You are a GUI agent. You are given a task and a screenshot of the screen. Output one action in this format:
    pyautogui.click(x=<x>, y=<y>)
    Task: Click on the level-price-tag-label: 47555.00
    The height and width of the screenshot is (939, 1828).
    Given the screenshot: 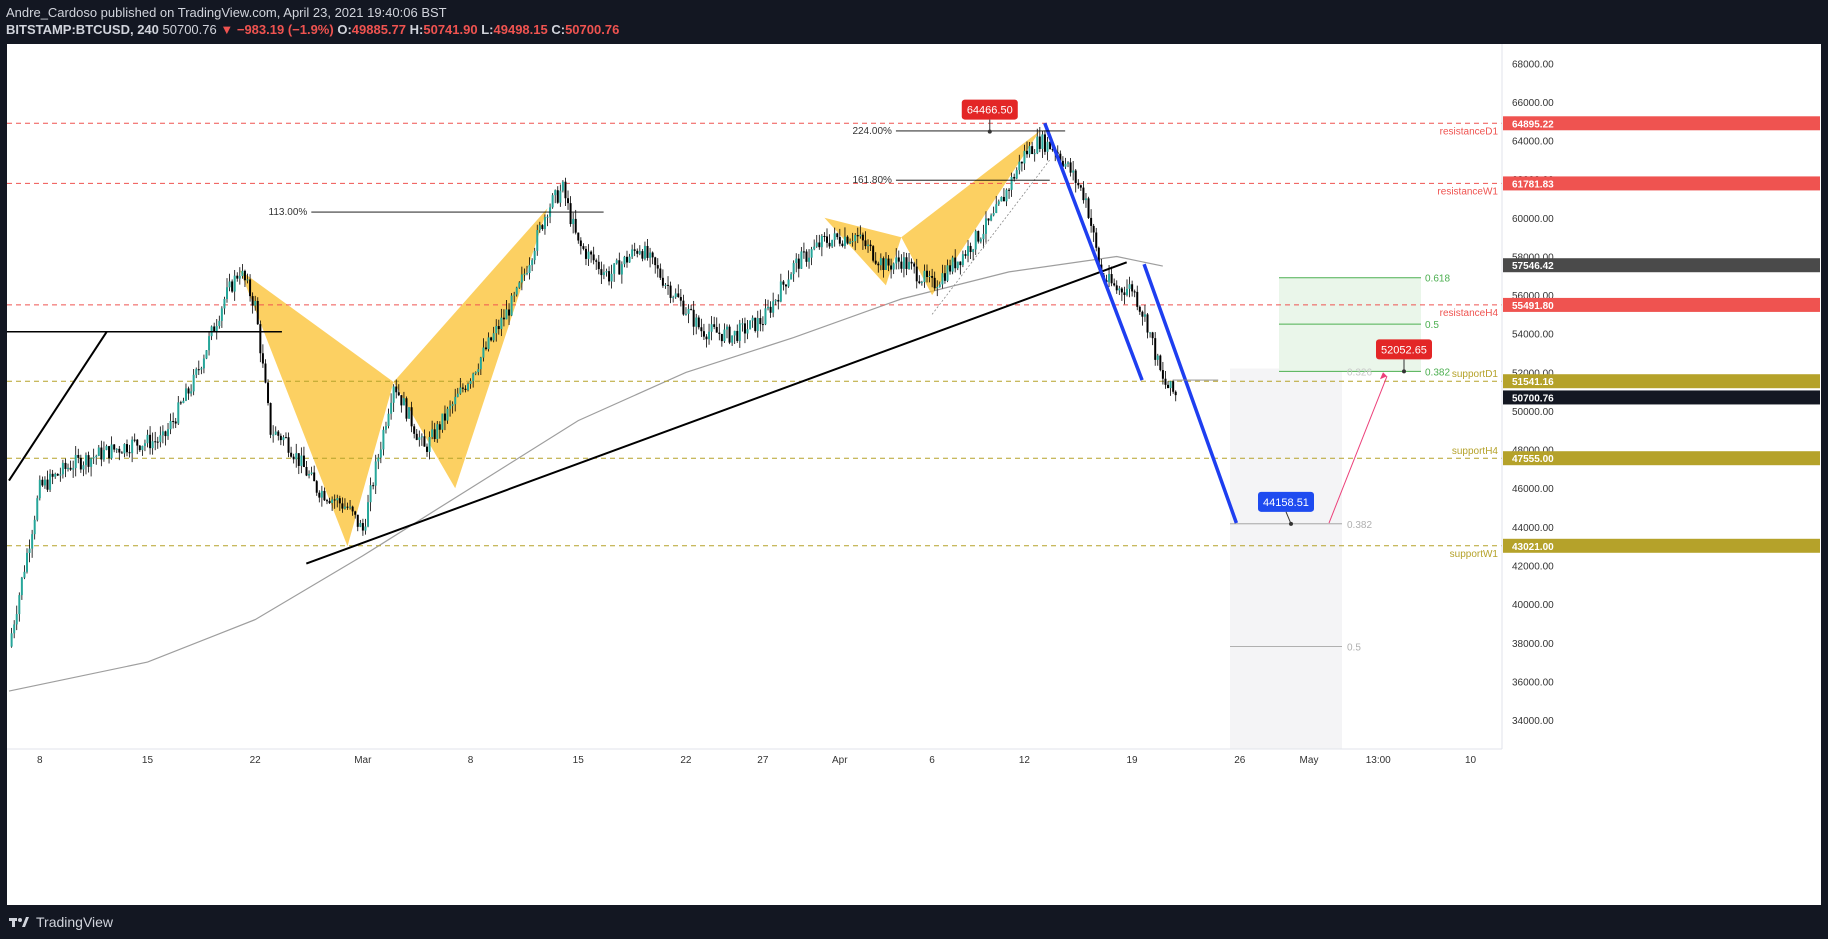 What is the action you would take?
    pyautogui.click(x=1533, y=459)
    